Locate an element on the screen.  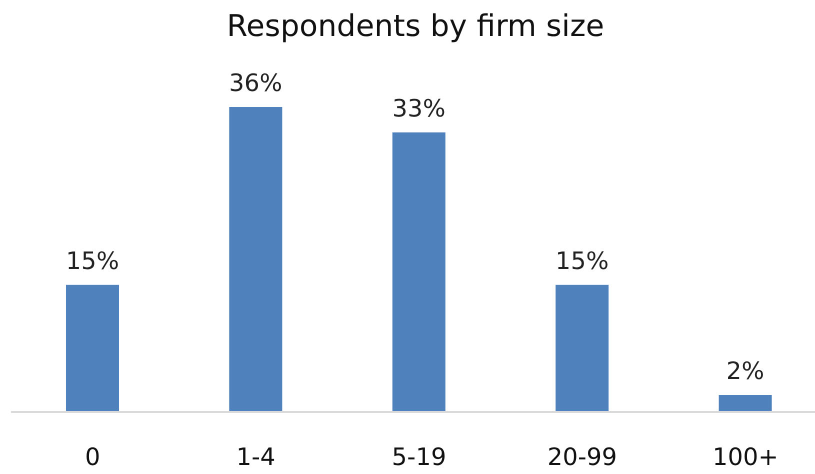
x-tick-label: 20-99 is located at coordinates (582, 457).